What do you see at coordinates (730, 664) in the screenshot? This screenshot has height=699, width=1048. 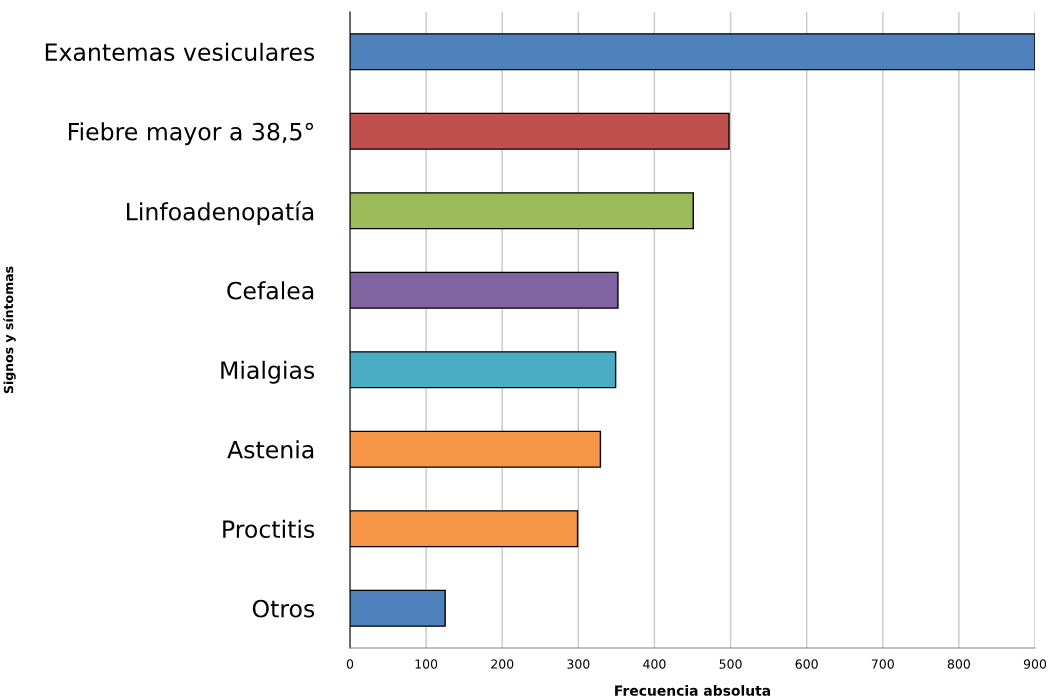 I see `x-tick-label: 500` at bounding box center [730, 664].